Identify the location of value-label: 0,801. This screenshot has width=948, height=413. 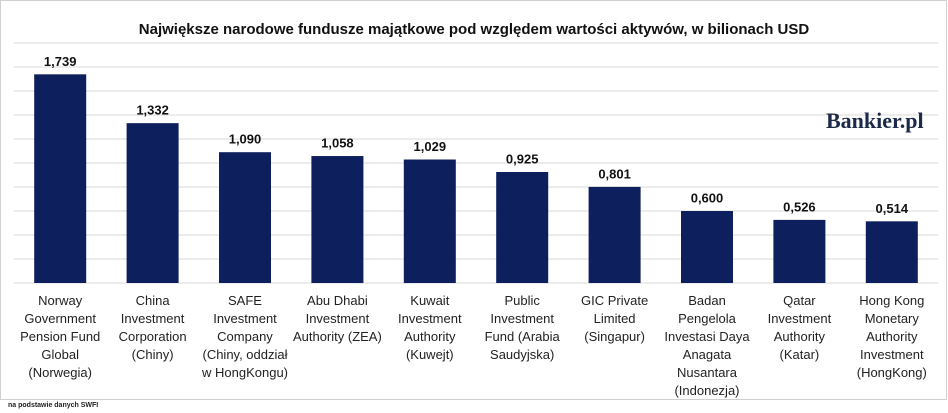
(614, 173).